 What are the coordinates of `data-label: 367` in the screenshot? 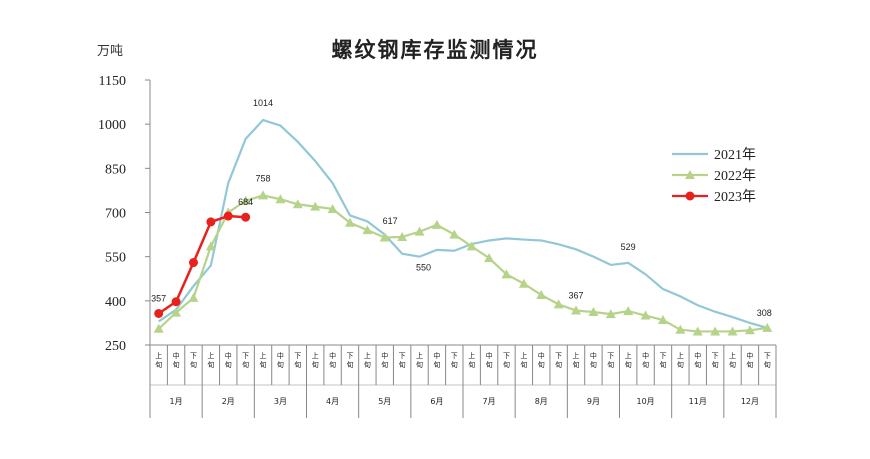 It's located at (576, 296).